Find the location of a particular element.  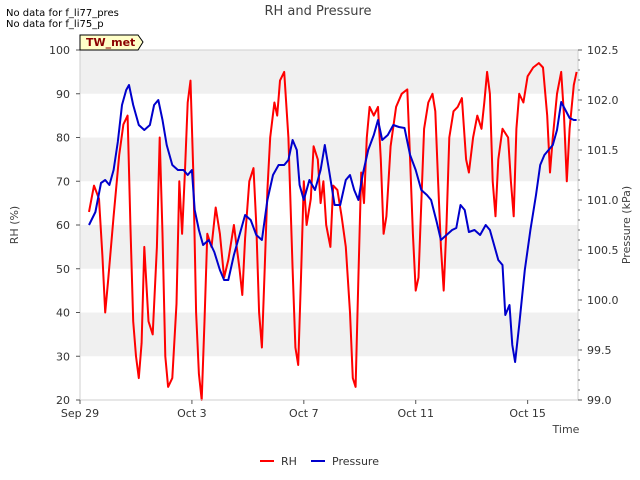

legend: RH Pressure is located at coordinates (319, 461).